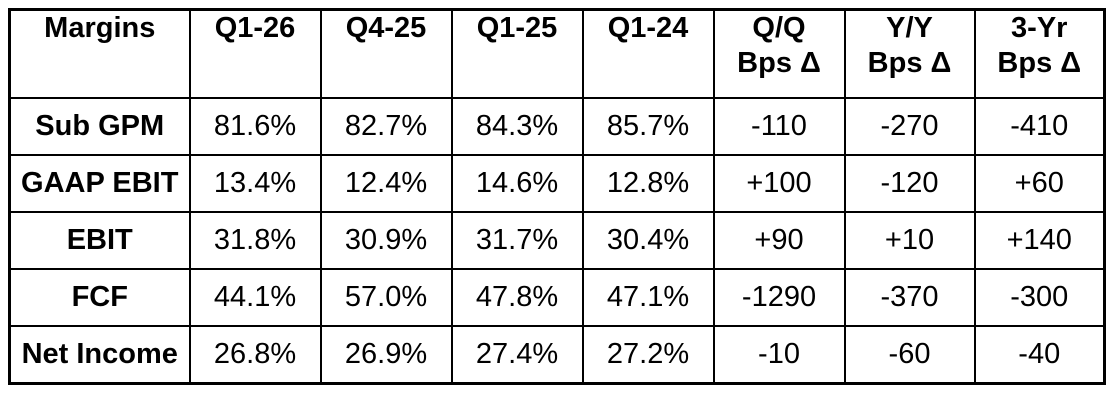 The width and height of the screenshot is (1111, 401). What do you see at coordinates (99, 297) in the screenshot?
I see `row-label-fcf: FCF` at bounding box center [99, 297].